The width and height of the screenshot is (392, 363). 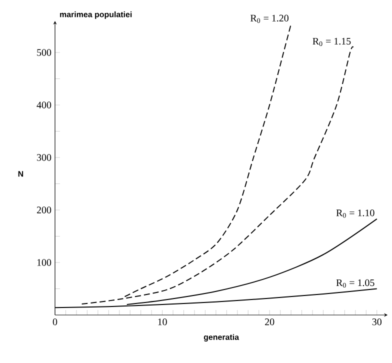 I want to click on series-label: R$_{0}$ = 1.05, so click(x=355, y=283).